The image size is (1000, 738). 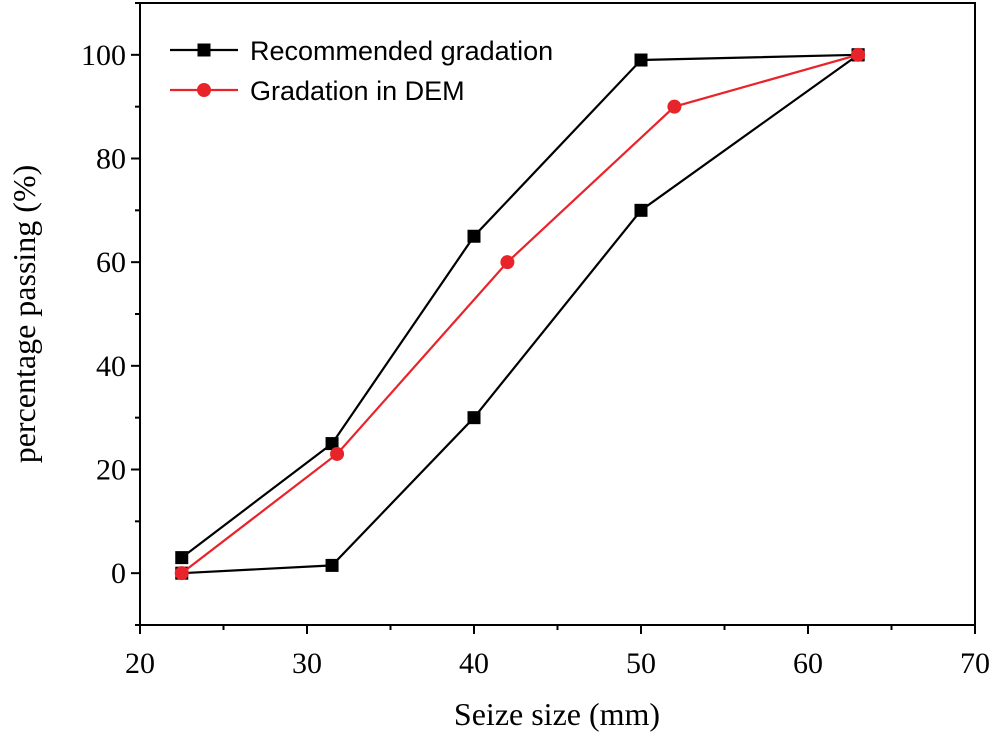 I want to click on y-axis-title: percentage passing (%), so click(x=24, y=314).